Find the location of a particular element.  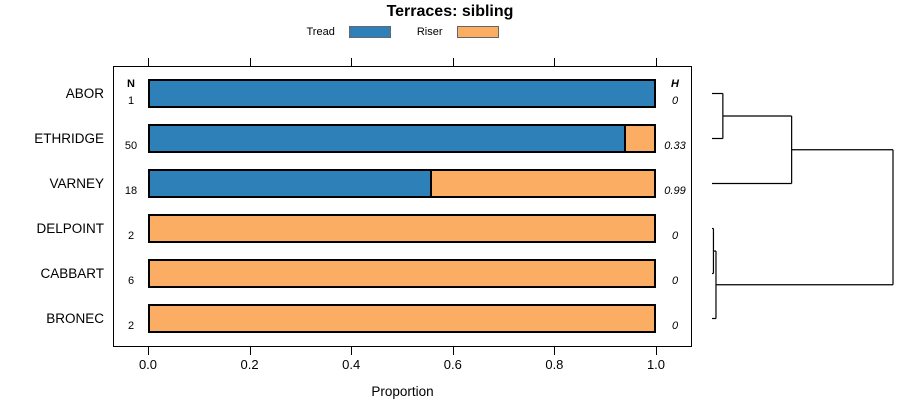

stacked-bar-ethridge is located at coordinates (402, 138).